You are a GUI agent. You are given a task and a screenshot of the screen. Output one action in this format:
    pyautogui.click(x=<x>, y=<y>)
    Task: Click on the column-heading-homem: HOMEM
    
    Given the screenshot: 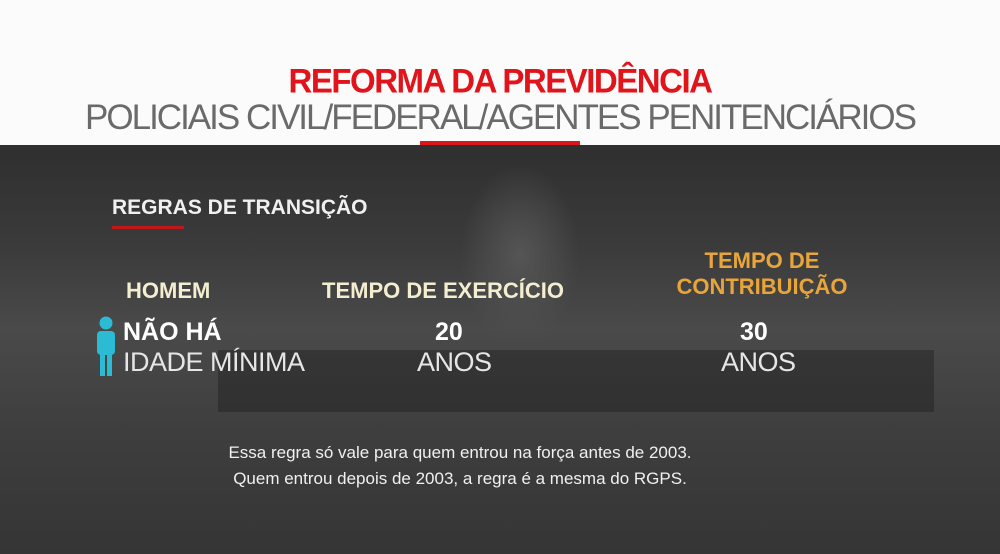 What is the action you would take?
    pyautogui.click(x=168, y=290)
    